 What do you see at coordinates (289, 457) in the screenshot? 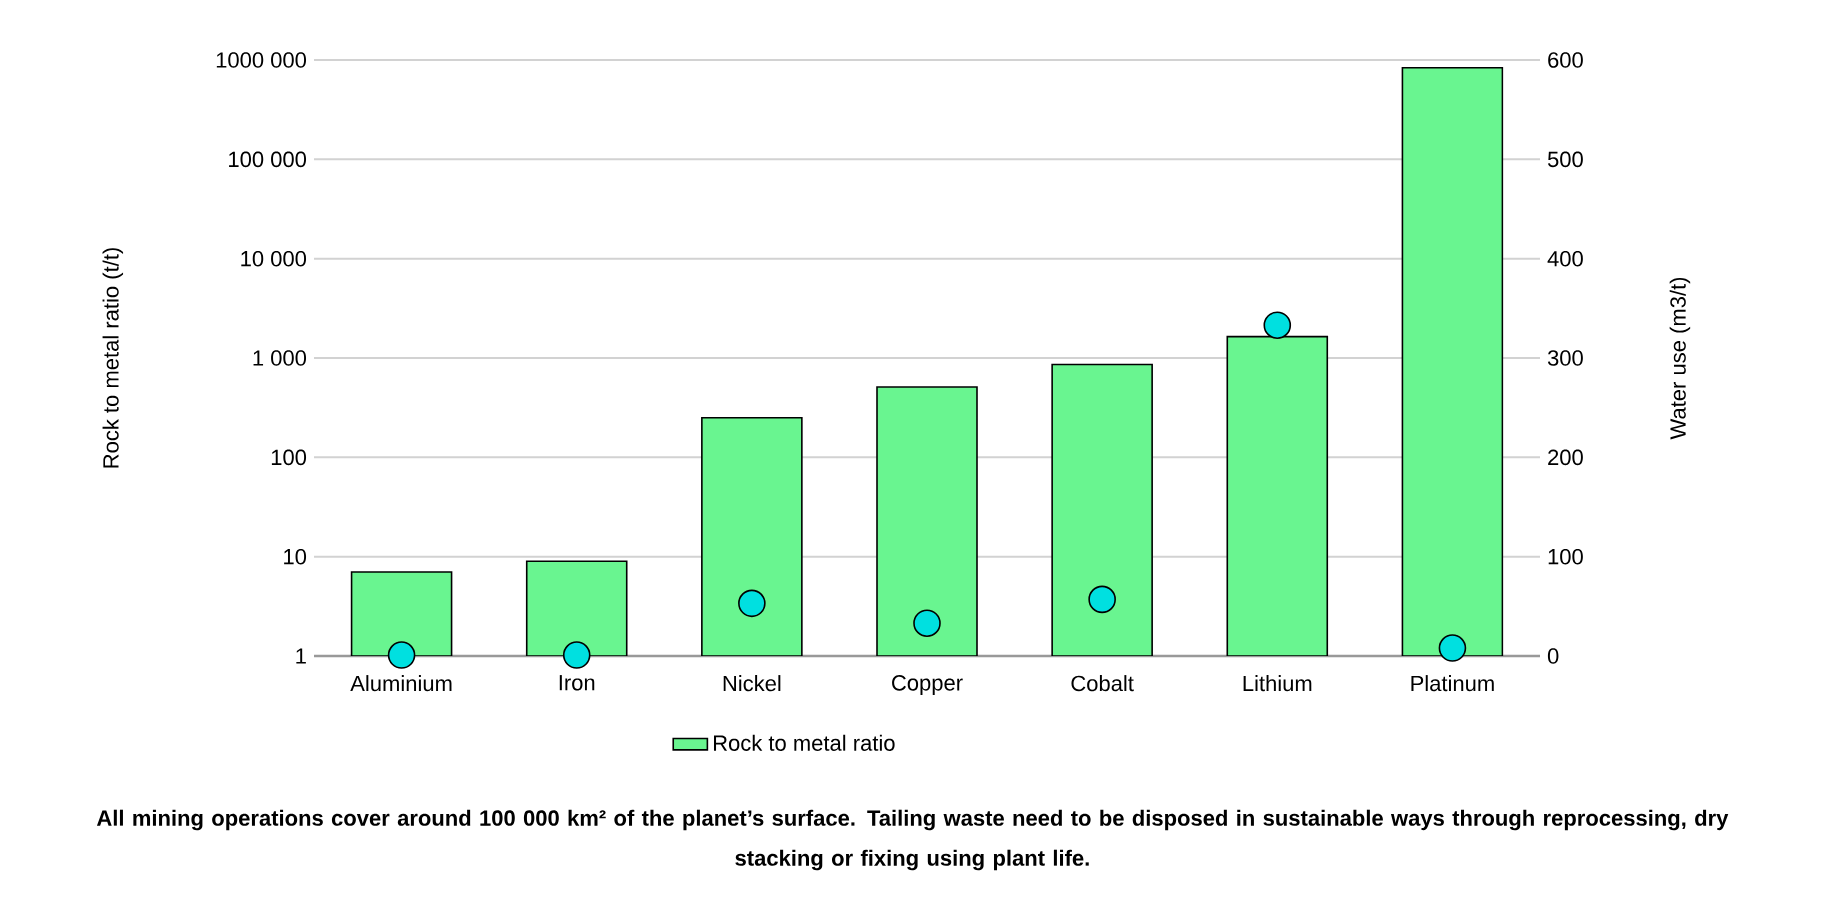
I see `y-tick-label: 100` at bounding box center [289, 457].